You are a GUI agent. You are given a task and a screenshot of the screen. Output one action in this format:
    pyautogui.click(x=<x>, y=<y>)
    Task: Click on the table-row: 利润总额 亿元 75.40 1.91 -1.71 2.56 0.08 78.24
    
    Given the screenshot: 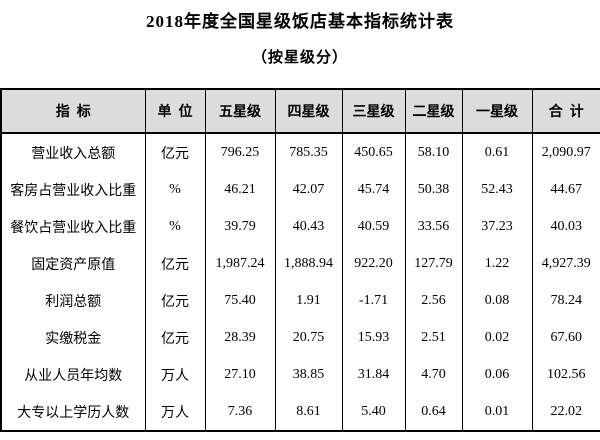 What is the action you would take?
    pyautogui.click(x=300, y=300)
    